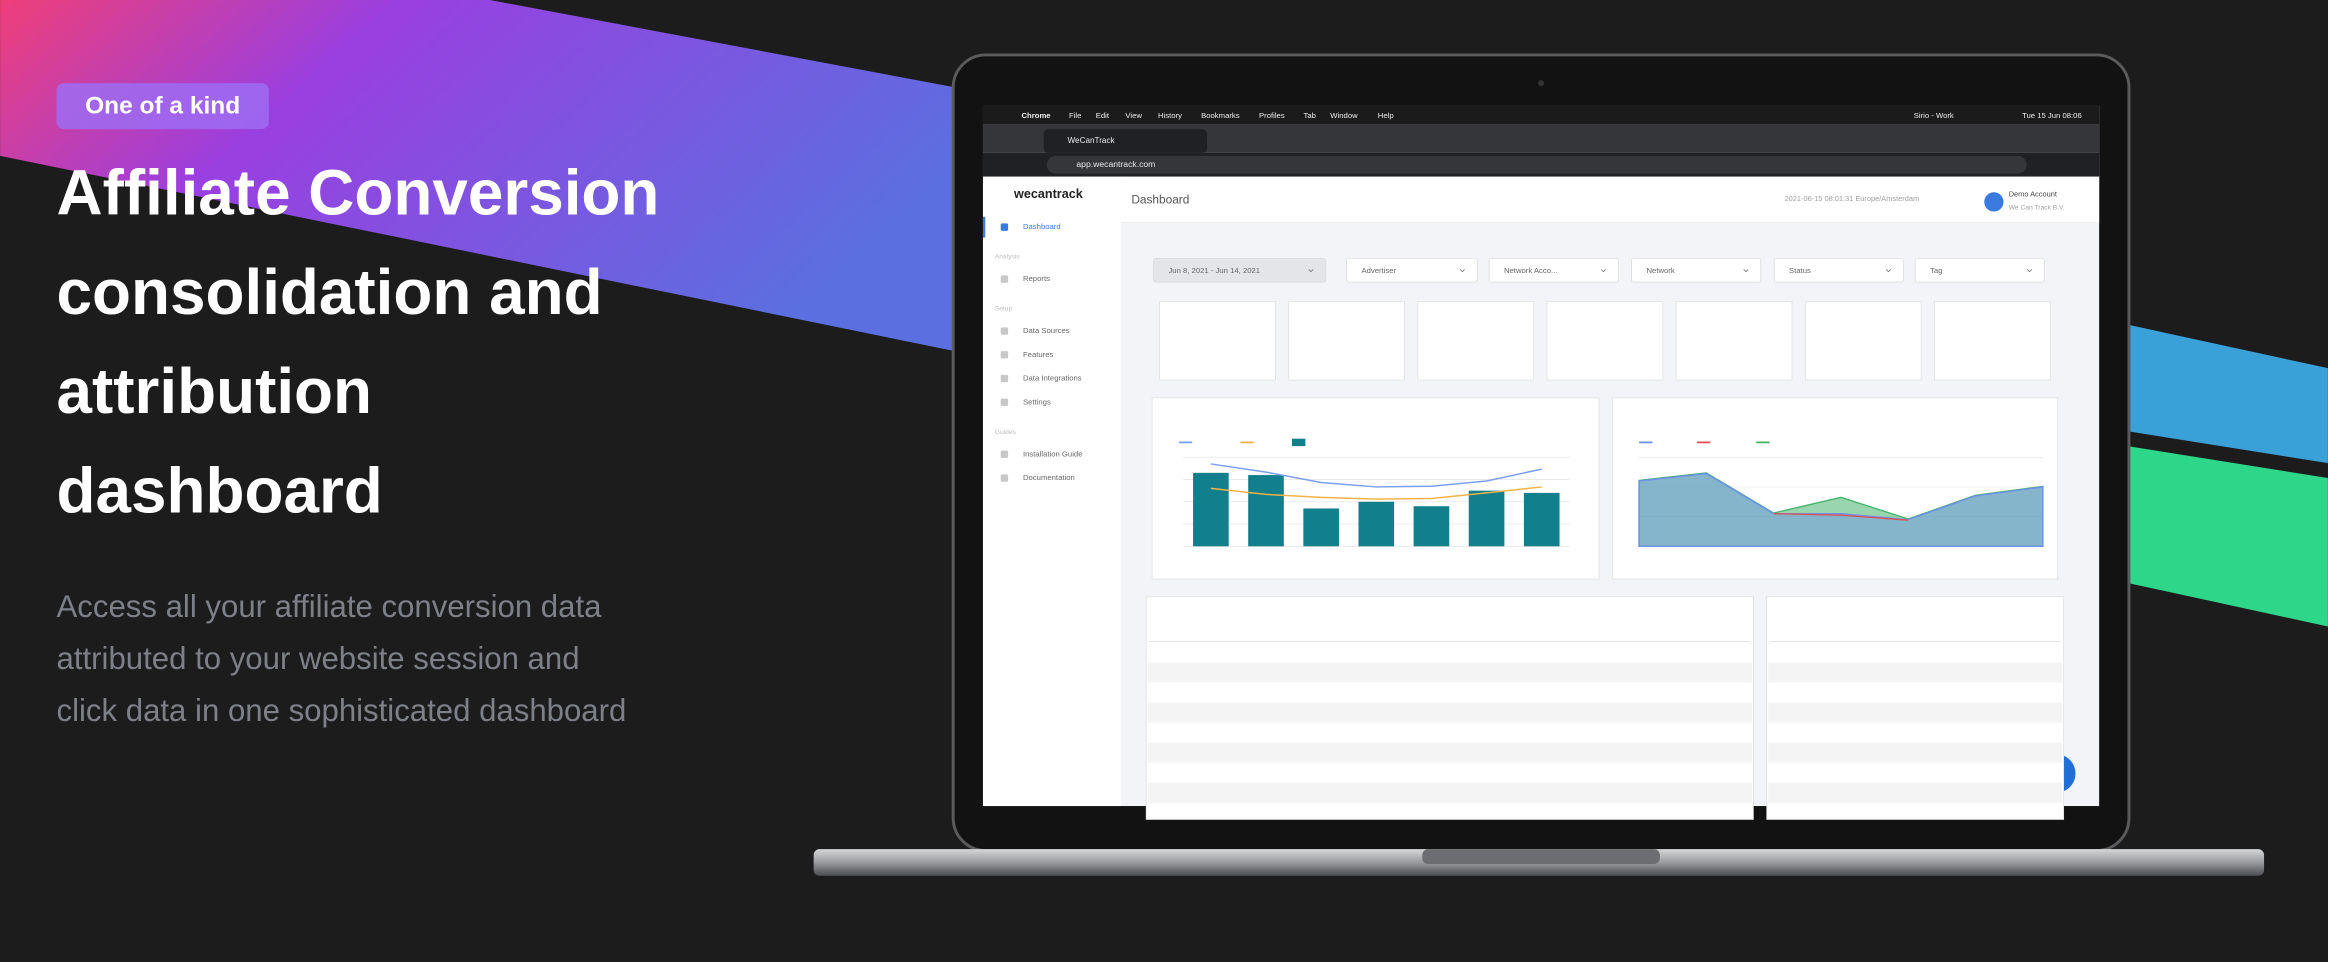  Describe the element at coordinates (1008, 257) in the screenshot. I see `sidebar-heading: Analysis` at that location.